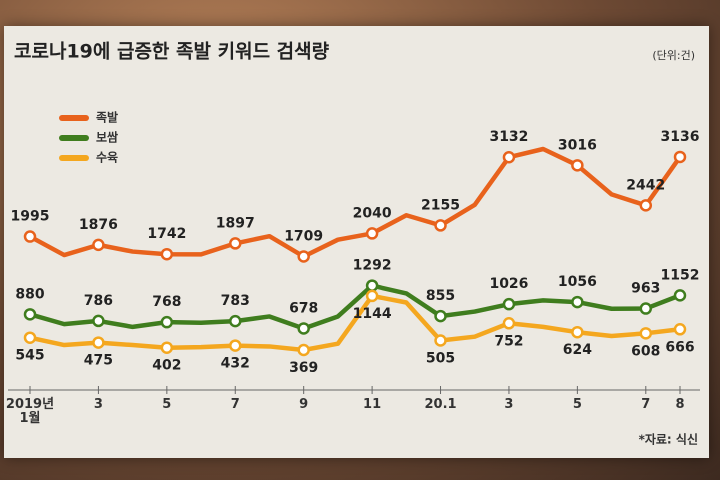 This screenshot has height=480, width=720. What do you see at coordinates (304, 404) in the screenshot?
I see `x-tick-label: 9` at bounding box center [304, 404].